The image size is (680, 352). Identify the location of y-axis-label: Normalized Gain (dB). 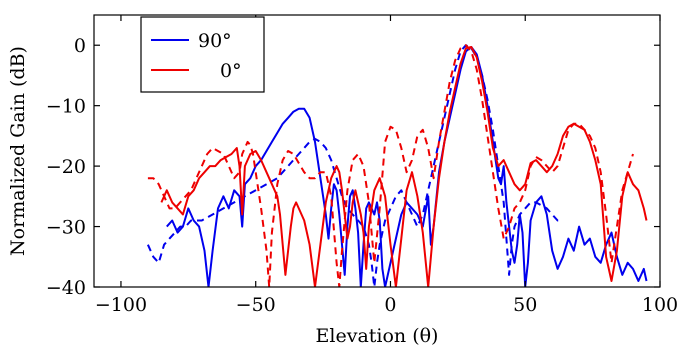
(18, 151).